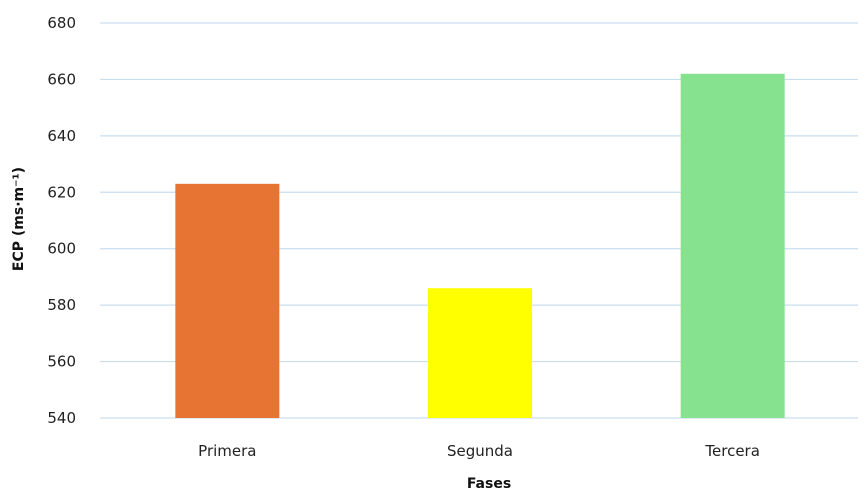  What do you see at coordinates (61, 192) in the screenshot?
I see `y-tick-label: 620` at bounding box center [61, 192].